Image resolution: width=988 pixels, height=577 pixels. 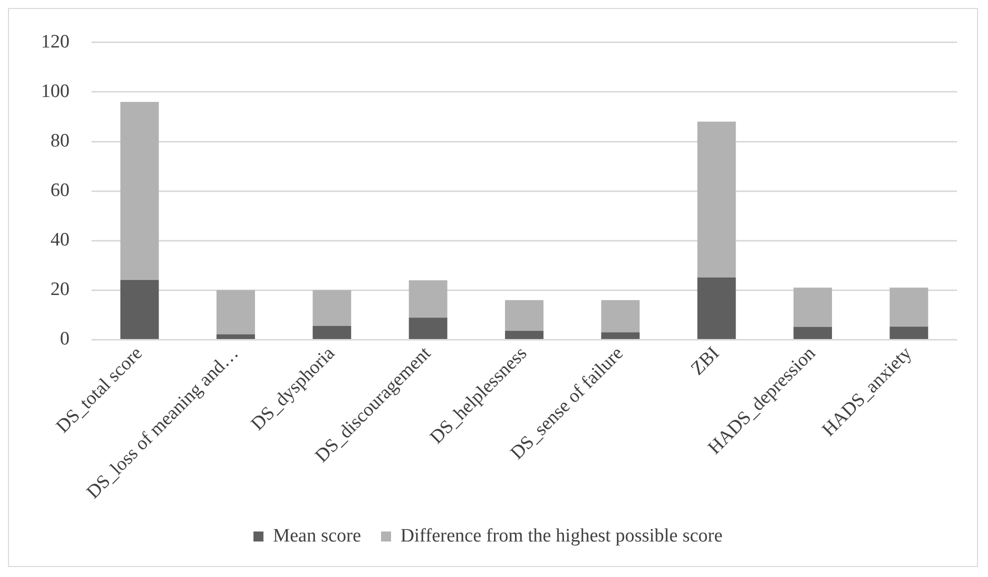 What do you see at coordinates (60, 191) in the screenshot?
I see `y-tick-label: 60` at bounding box center [60, 191].